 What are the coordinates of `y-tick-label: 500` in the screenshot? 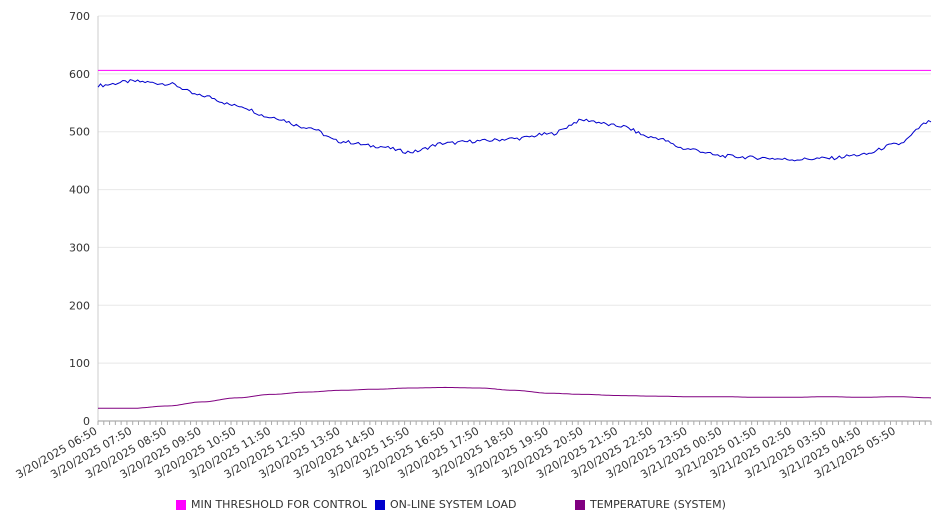 It's located at (79, 132).